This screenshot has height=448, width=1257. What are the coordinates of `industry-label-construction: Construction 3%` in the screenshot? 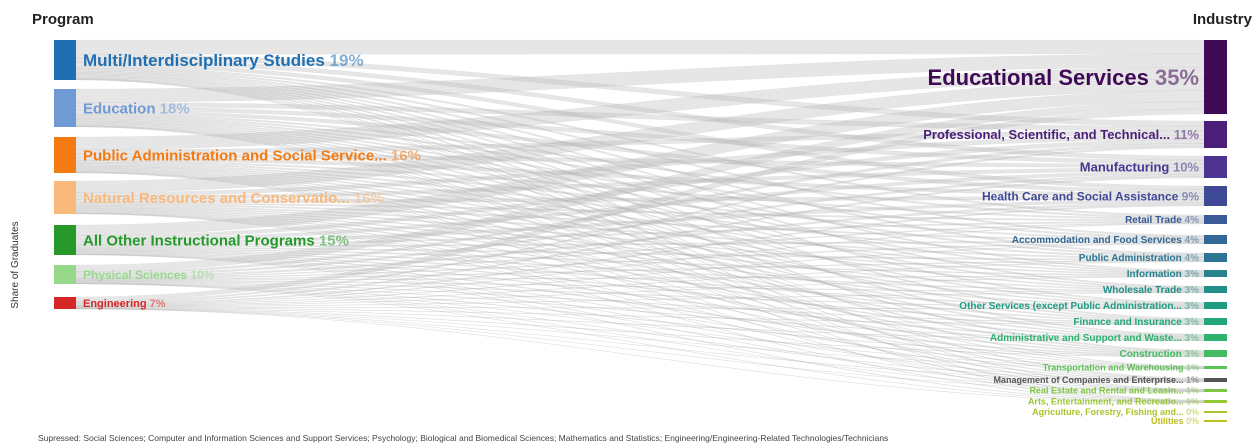 It's located at (1160, 354).